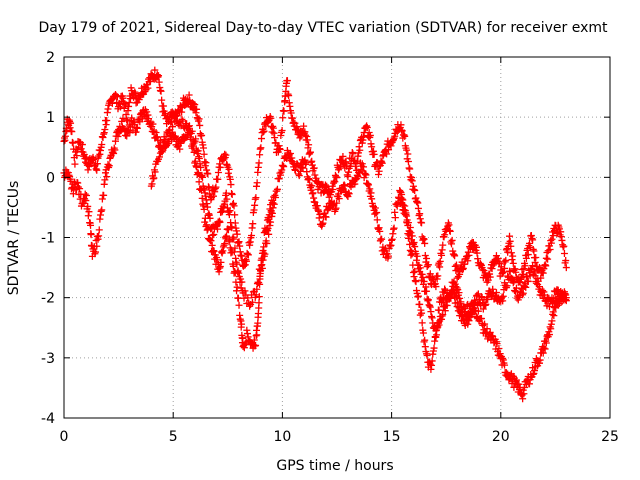 The width and height of the screenshot is (640, 480). What do you see at coordinates (501, 437) in the screenshot?
I see `x-tick-label: 20` at bounding box center [501, 437].